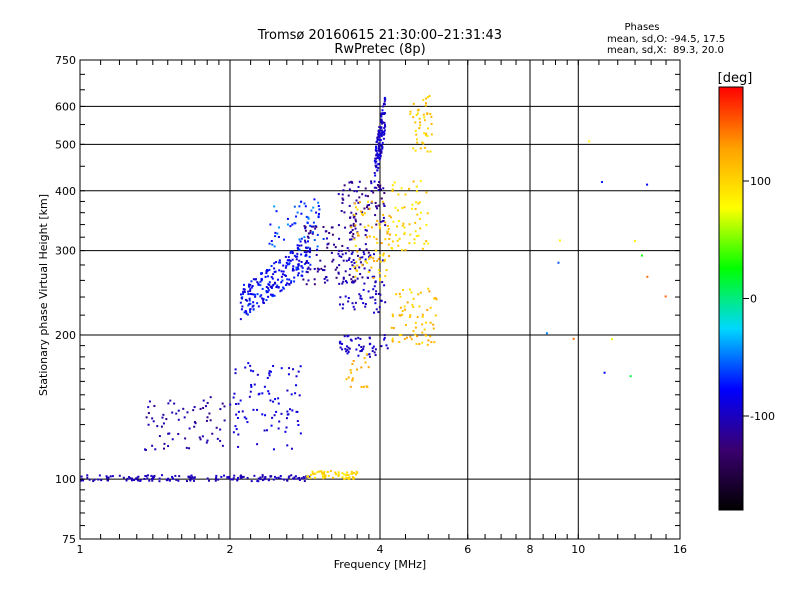  Describe the element at coordinates (80, 549) in the screenshot. I see `x-tick-label: 1` at that location.